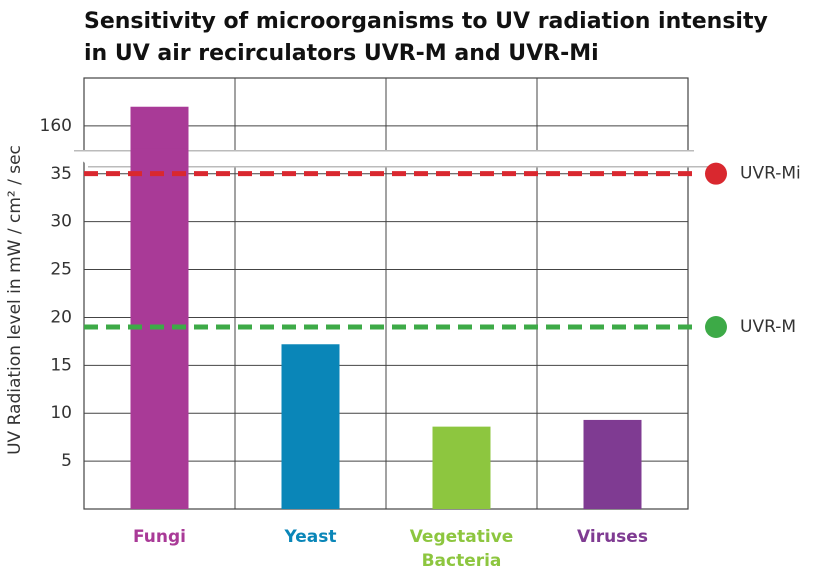  What do you see at coordinates (66, 461) in the screenshot?
I see `y-tick-label: 5` at bounding box center [66, 461].